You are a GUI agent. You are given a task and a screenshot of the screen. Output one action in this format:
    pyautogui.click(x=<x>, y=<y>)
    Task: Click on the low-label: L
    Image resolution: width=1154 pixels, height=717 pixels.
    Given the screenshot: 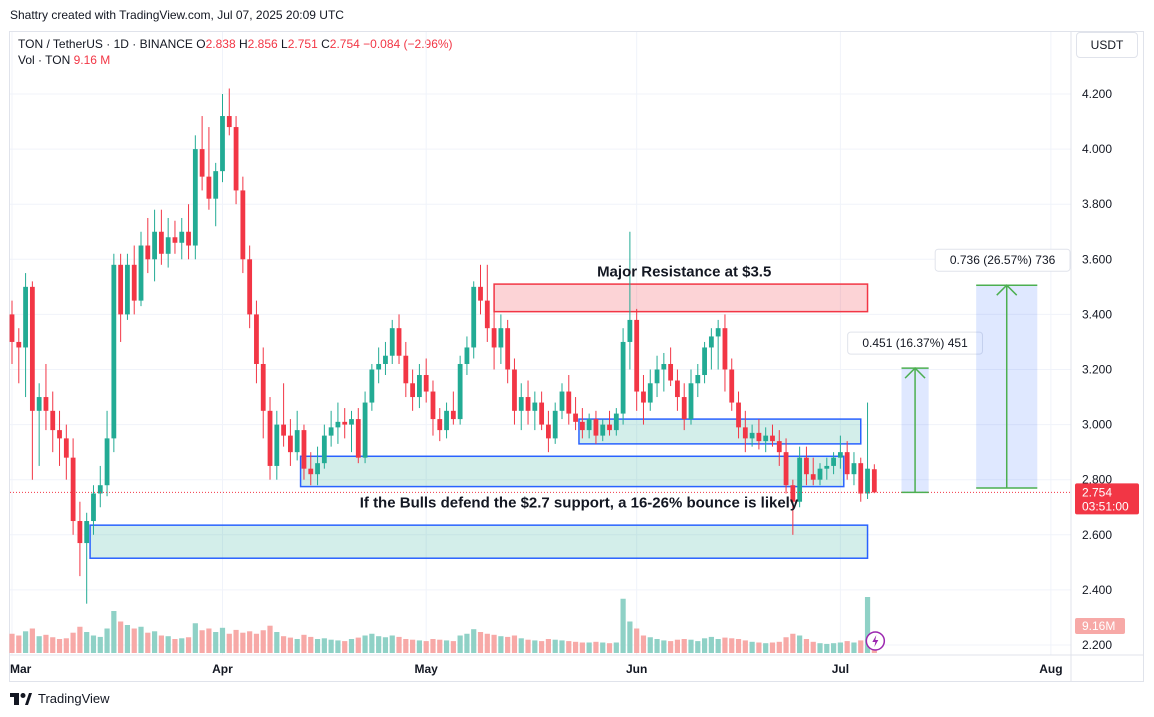 What is the action you would take?
    pyautogui.click(x=284, y=44)
    